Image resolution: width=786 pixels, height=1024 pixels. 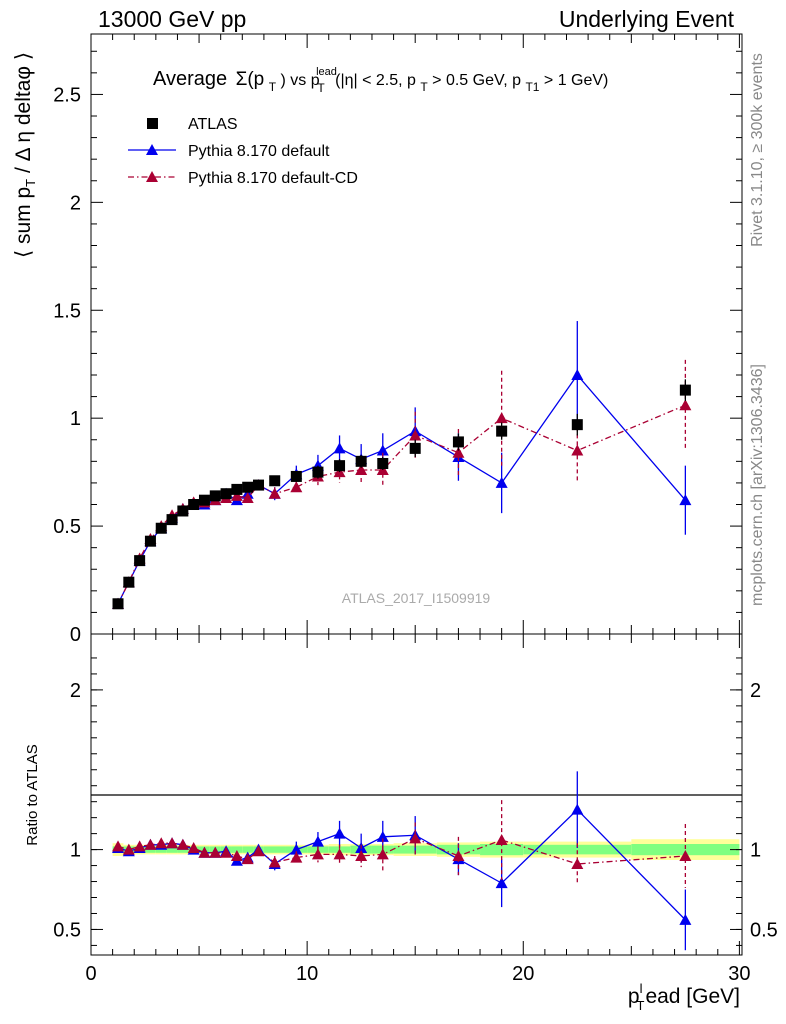 I want to click on legend-label-pythia-cd: Pythia 8.170 default-CD, so click(x=273, y=178).